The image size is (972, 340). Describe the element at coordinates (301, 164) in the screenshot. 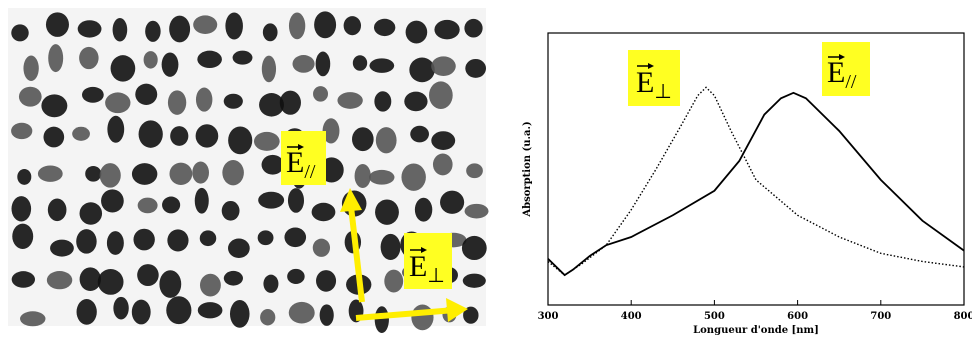

I see `label: E//` at that location.